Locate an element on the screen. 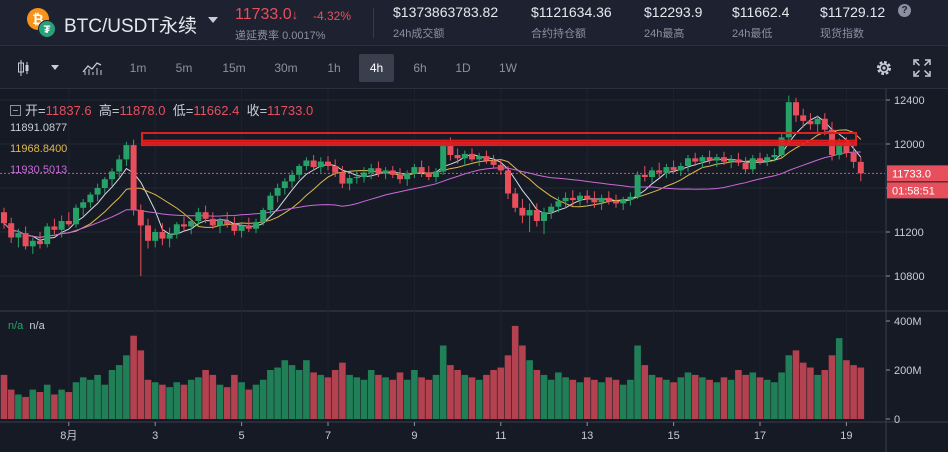  indicators-icon is located at coordinates (92, 67).